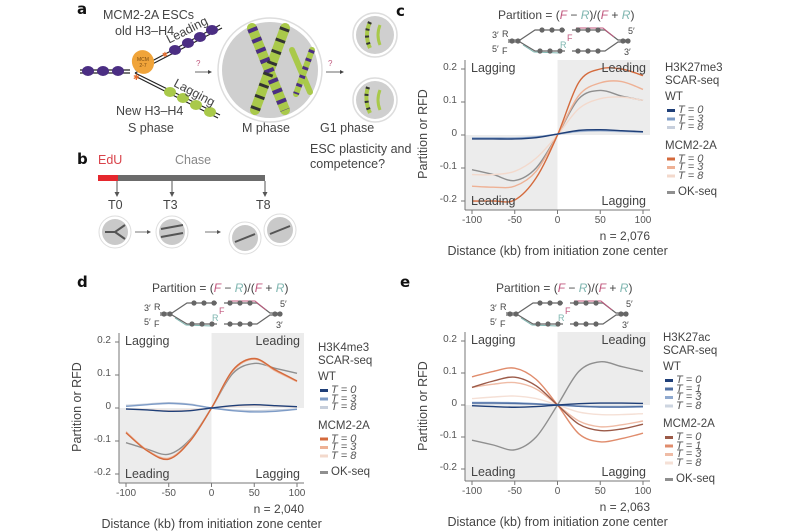 This screenshot has height=531, width=800. Describe the element at coordinates (344, 455) in the screenshot. I see `legend-item: T = 8` at that location.